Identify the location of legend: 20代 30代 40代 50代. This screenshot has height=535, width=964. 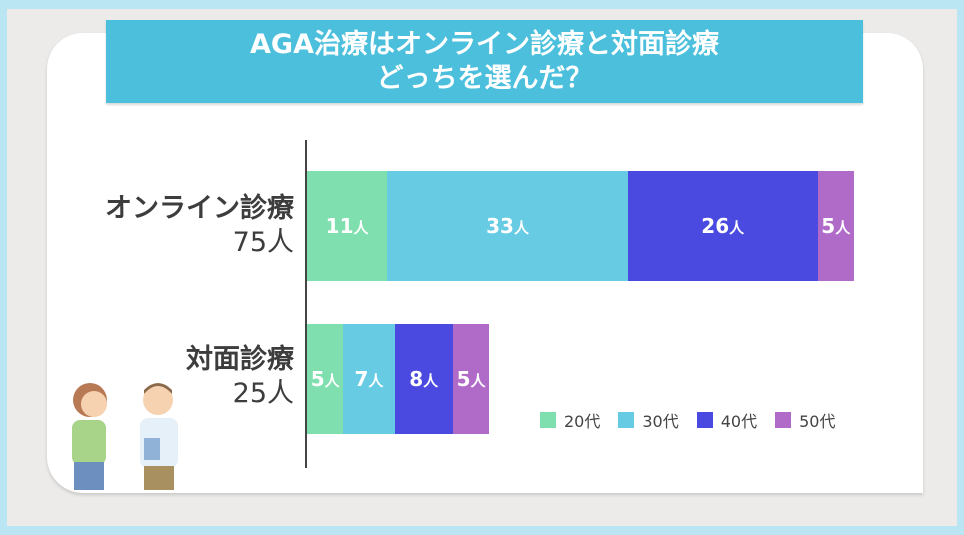
(688, 420).